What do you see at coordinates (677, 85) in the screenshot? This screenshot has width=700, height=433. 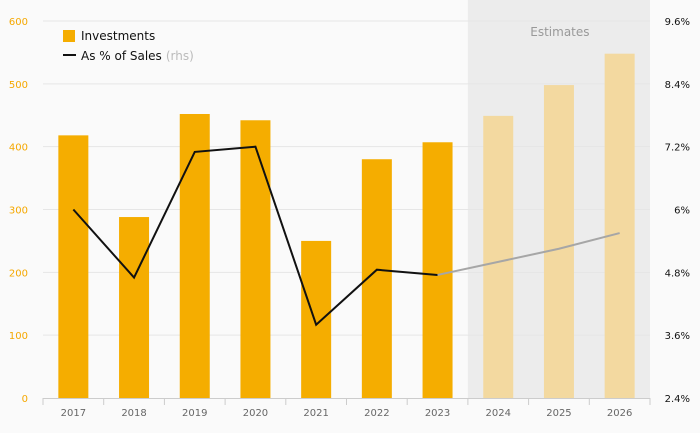 I see `y-axis-right-tick-label: 8.4%` at bounding box center [677, 85].